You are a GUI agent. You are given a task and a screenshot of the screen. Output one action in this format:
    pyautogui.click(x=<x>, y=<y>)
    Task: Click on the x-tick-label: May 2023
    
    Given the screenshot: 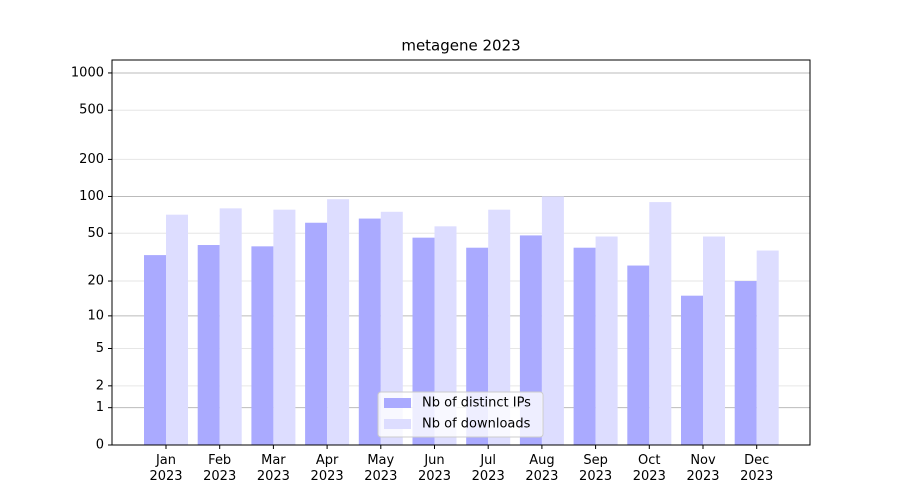 What is the action you would take?
    pyautogui.click(x=381, y=468)
    